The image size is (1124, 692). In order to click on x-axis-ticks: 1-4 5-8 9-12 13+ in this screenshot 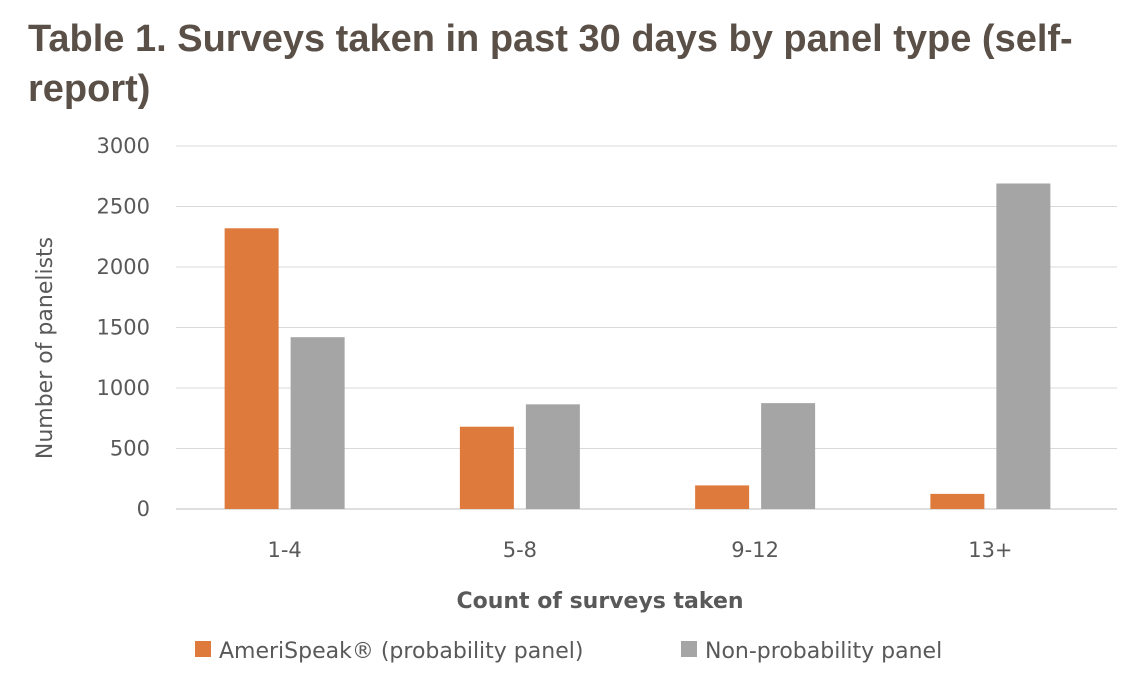, I will do `click(639, 550)`.